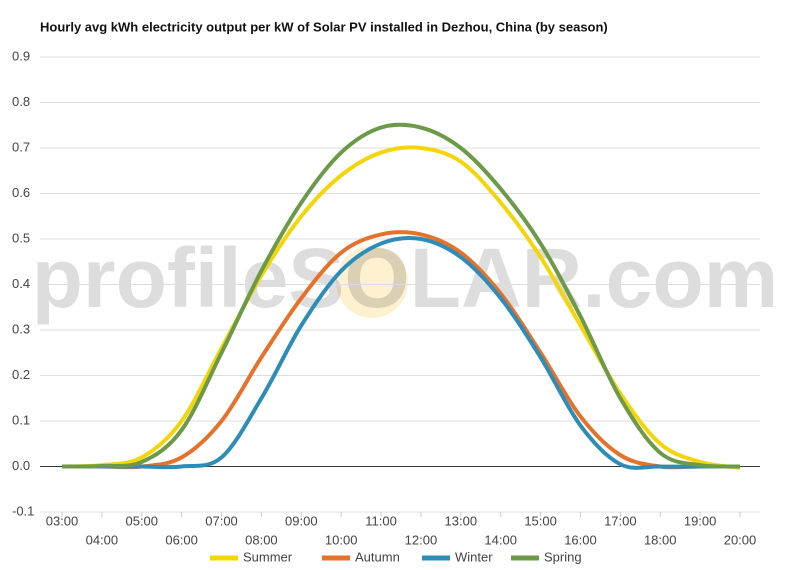 Image resolution: width=800 pixels, height=570 pixels. What do you see at coordinates (474, 556) in the screenshot?
I see `legend-label: Winter` at bounding box center [474, 556].